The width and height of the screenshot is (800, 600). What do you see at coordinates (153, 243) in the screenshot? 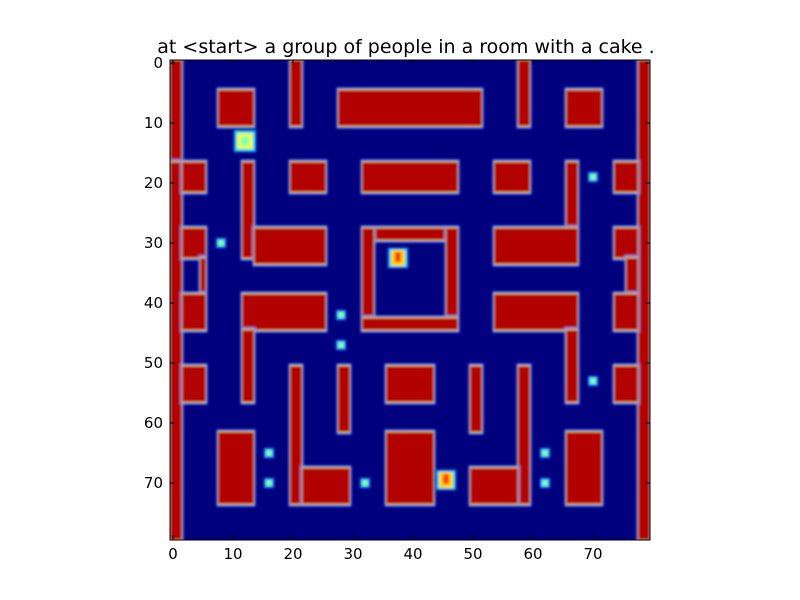
I see `y-tick-label: 30` at bounding box center [153, 243].